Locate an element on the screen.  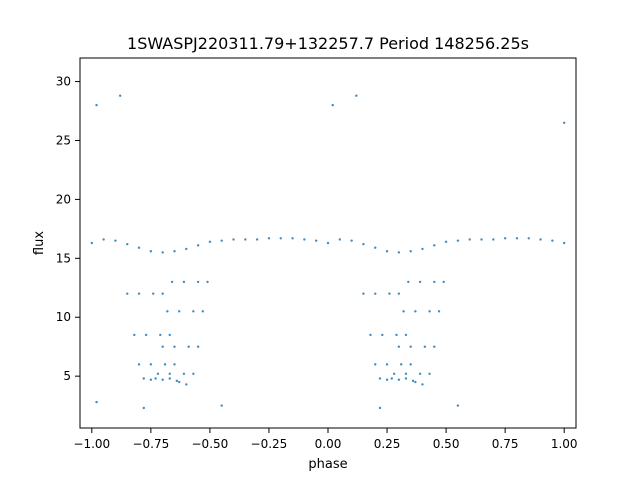
x-tick-label: 0.50 is located at coordinates (446, 444).